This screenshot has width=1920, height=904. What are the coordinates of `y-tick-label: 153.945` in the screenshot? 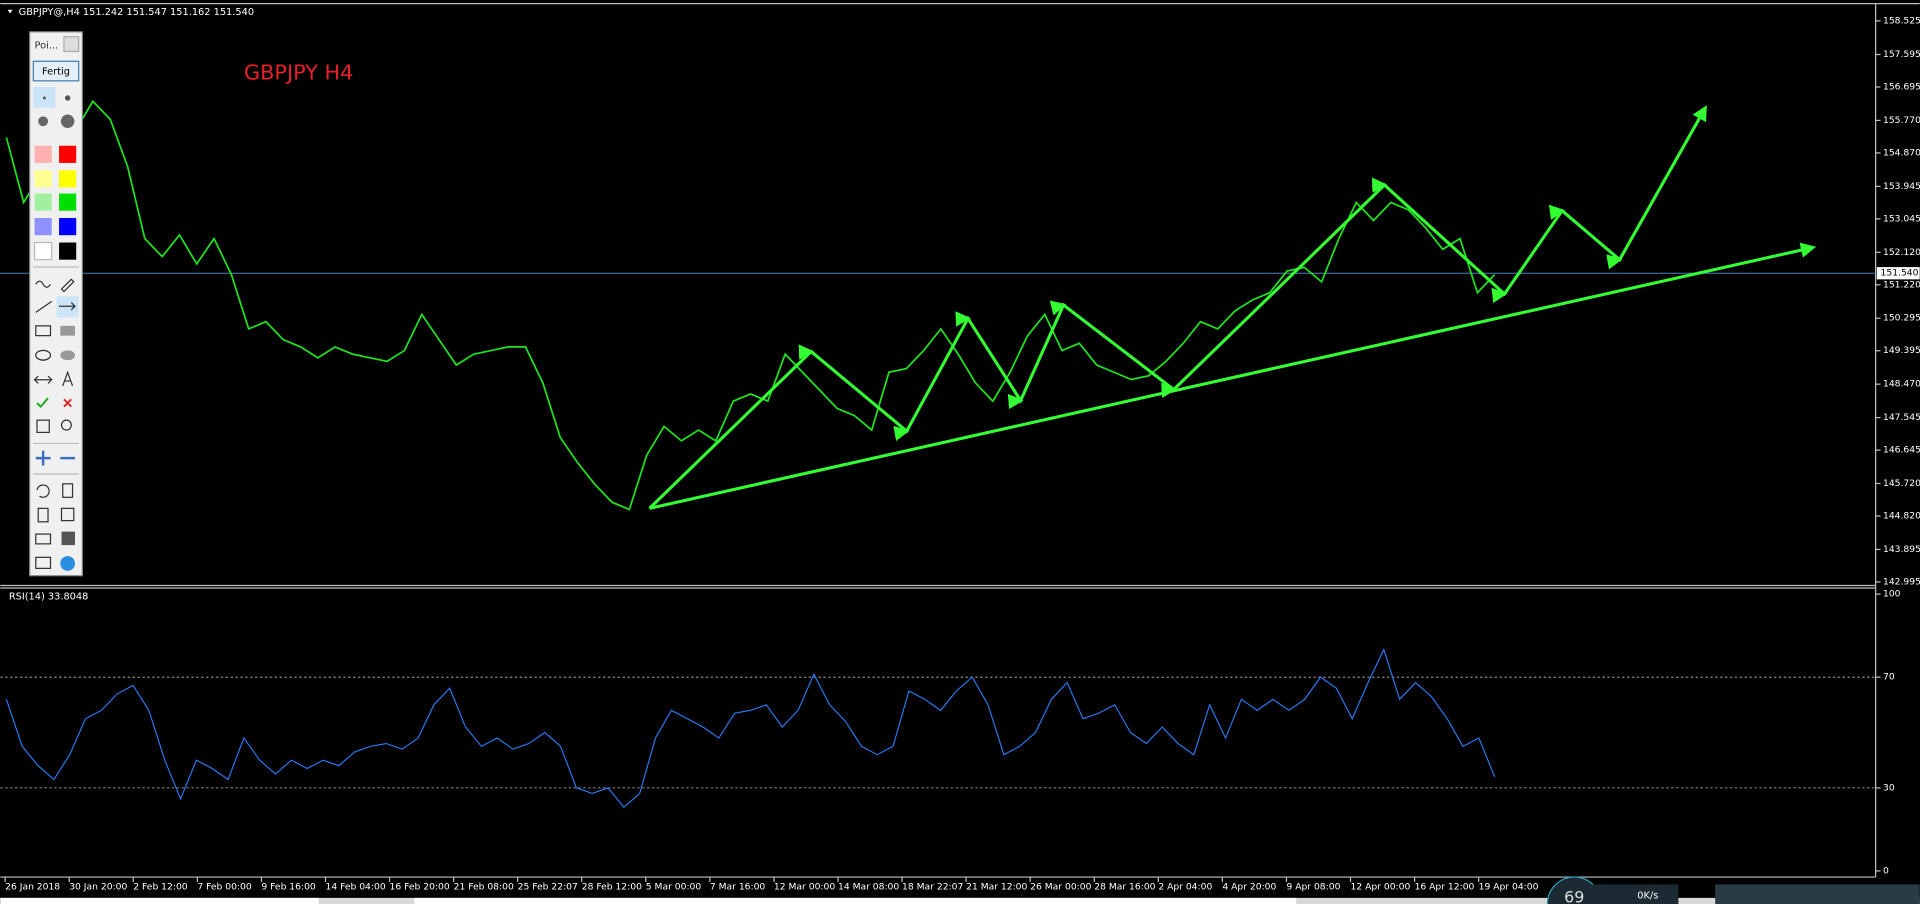 It's located at (1901, 186).